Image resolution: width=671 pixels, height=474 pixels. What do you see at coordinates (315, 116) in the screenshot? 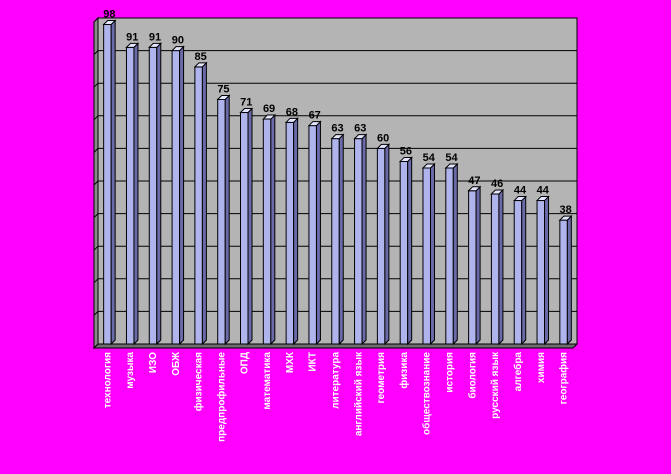
I see `data-label: 67` at bounding box center [315, 116].